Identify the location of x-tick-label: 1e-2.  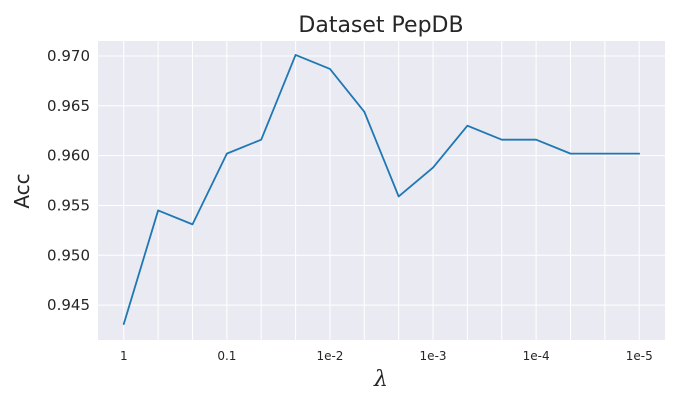
(329, 356).